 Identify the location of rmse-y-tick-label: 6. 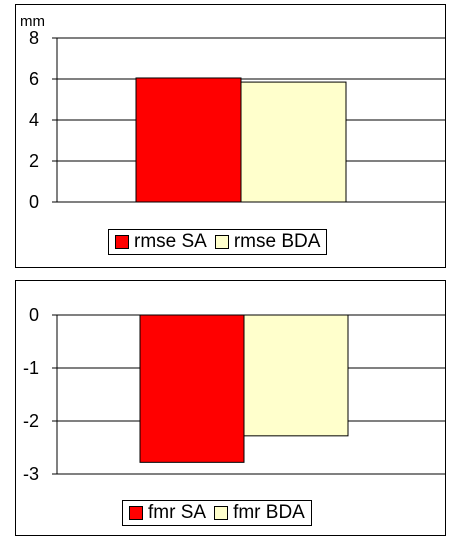
(34, 79).